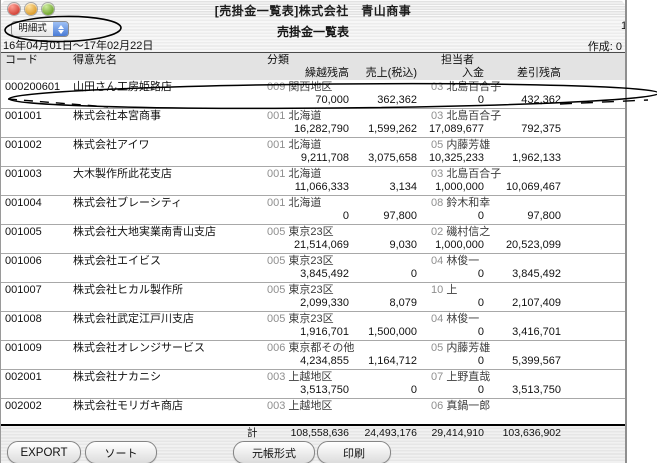 This screenshot has height=463, width=657. What do you see at coordinates (444, 290) in the screenshot?
I see `staff-cell: 10 上` at bounding box center [444, 290].